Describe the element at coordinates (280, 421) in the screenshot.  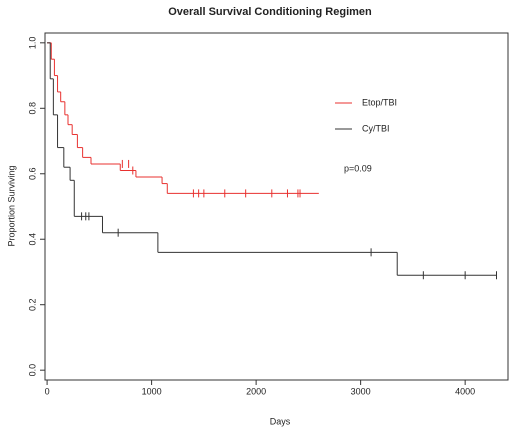
I see `x-axis-label: Days` at that location.